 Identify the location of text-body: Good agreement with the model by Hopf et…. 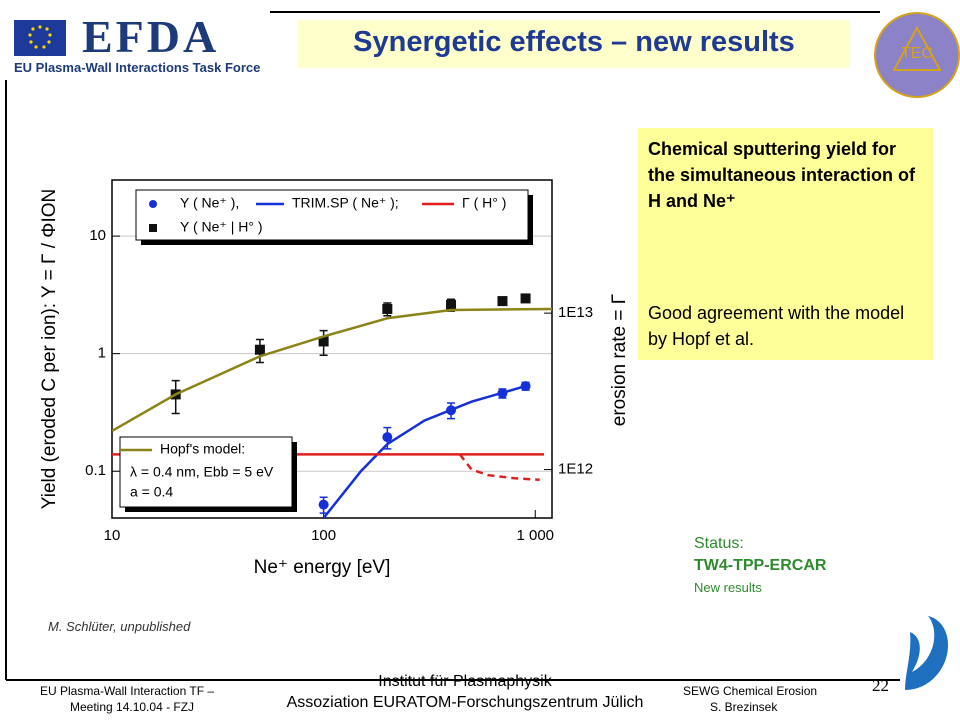
(776, 326).